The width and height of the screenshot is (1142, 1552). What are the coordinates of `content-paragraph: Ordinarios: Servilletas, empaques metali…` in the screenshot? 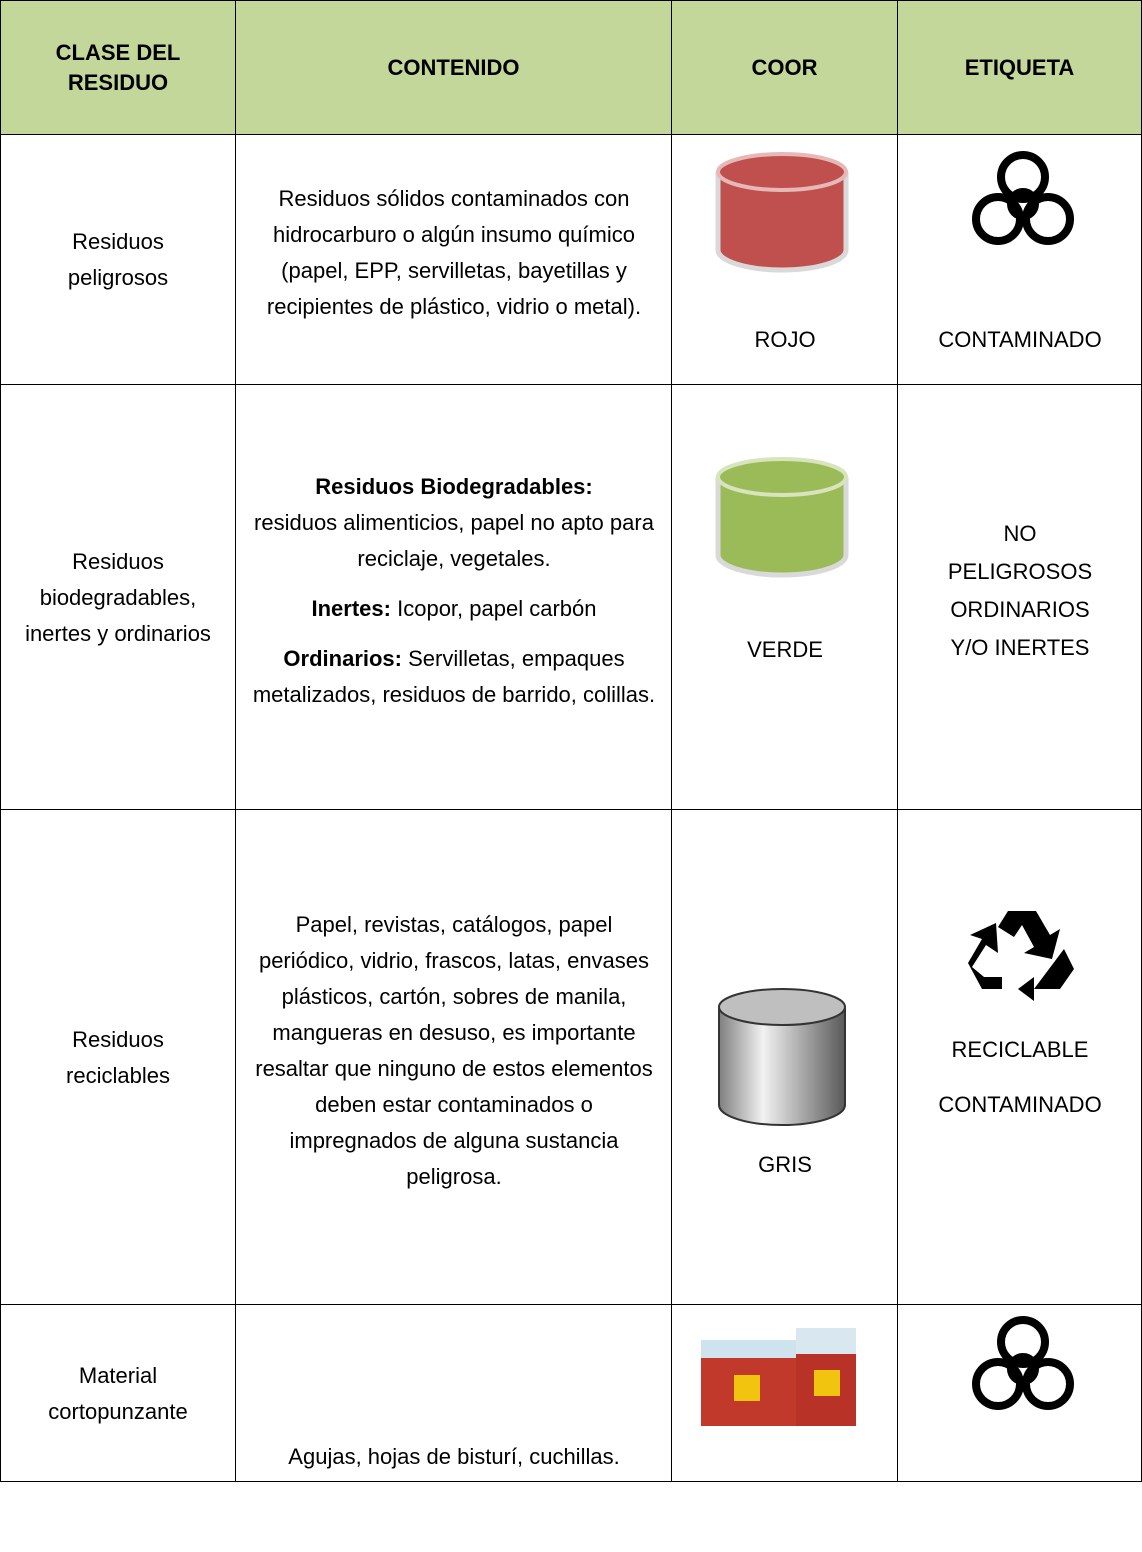 It's located at (454, 677).